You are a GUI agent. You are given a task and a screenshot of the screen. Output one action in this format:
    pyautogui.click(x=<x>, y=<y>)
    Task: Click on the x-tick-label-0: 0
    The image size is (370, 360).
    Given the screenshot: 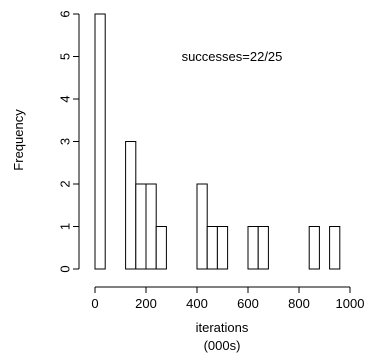 What is the action you would take?
    pyautogui.click(x=94, y=303)
    